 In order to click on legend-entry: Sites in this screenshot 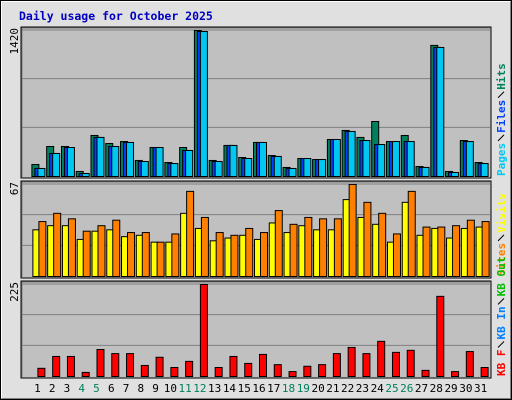, I will do `click(501, 259)`.